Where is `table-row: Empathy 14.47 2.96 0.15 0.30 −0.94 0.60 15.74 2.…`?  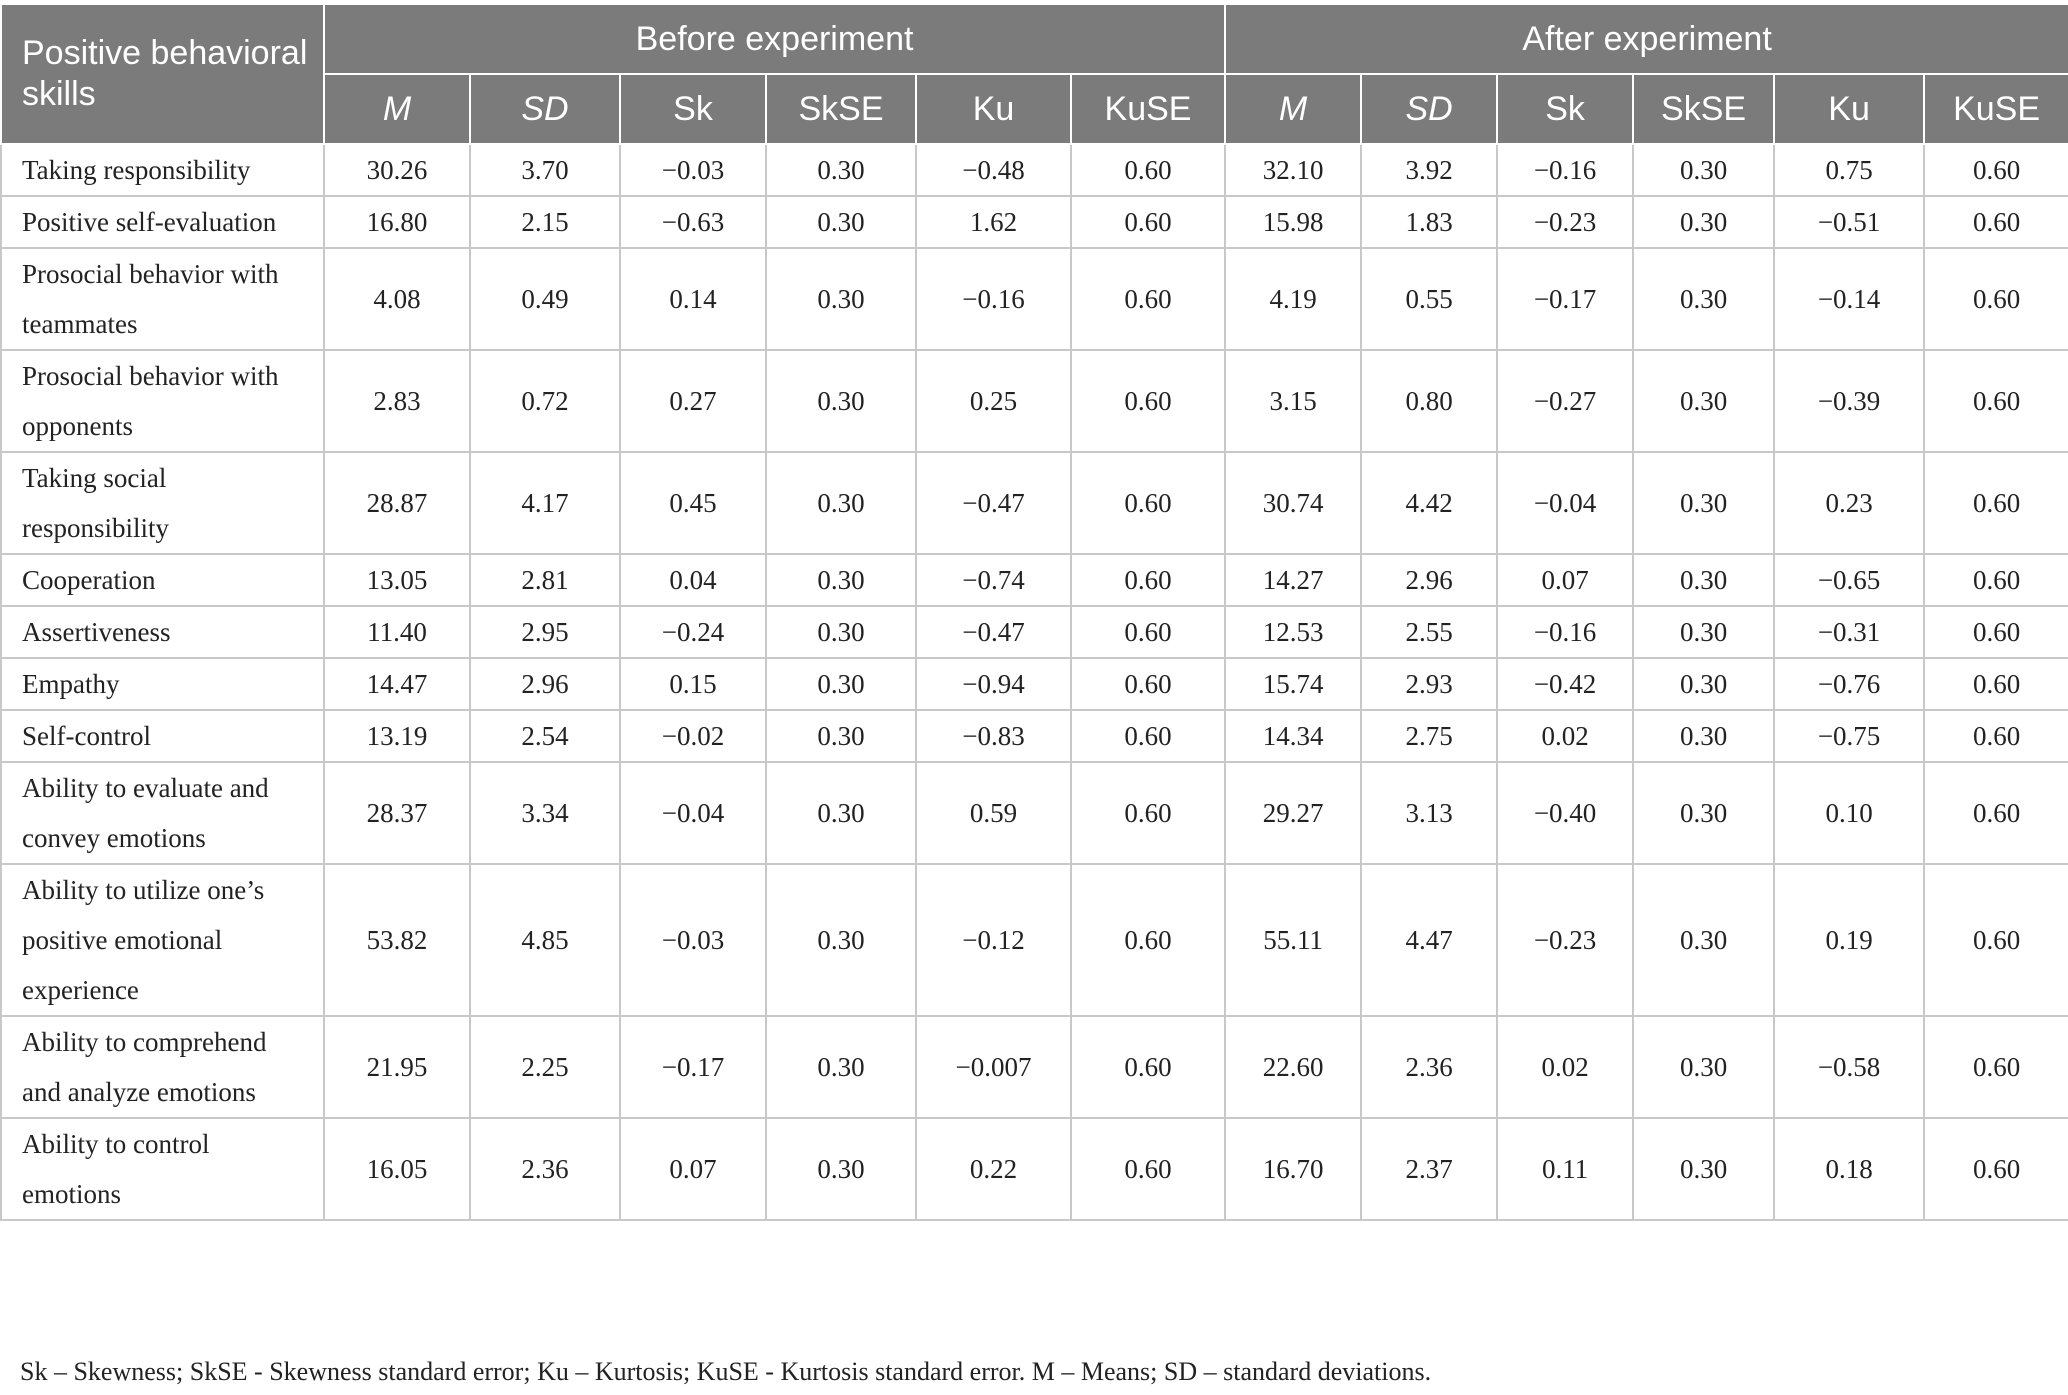 table-row: Empathy 14.47 2.96 0.15 0.30 −0.94 0.60 15.74 2.… is located at coordinates (1034, 684).